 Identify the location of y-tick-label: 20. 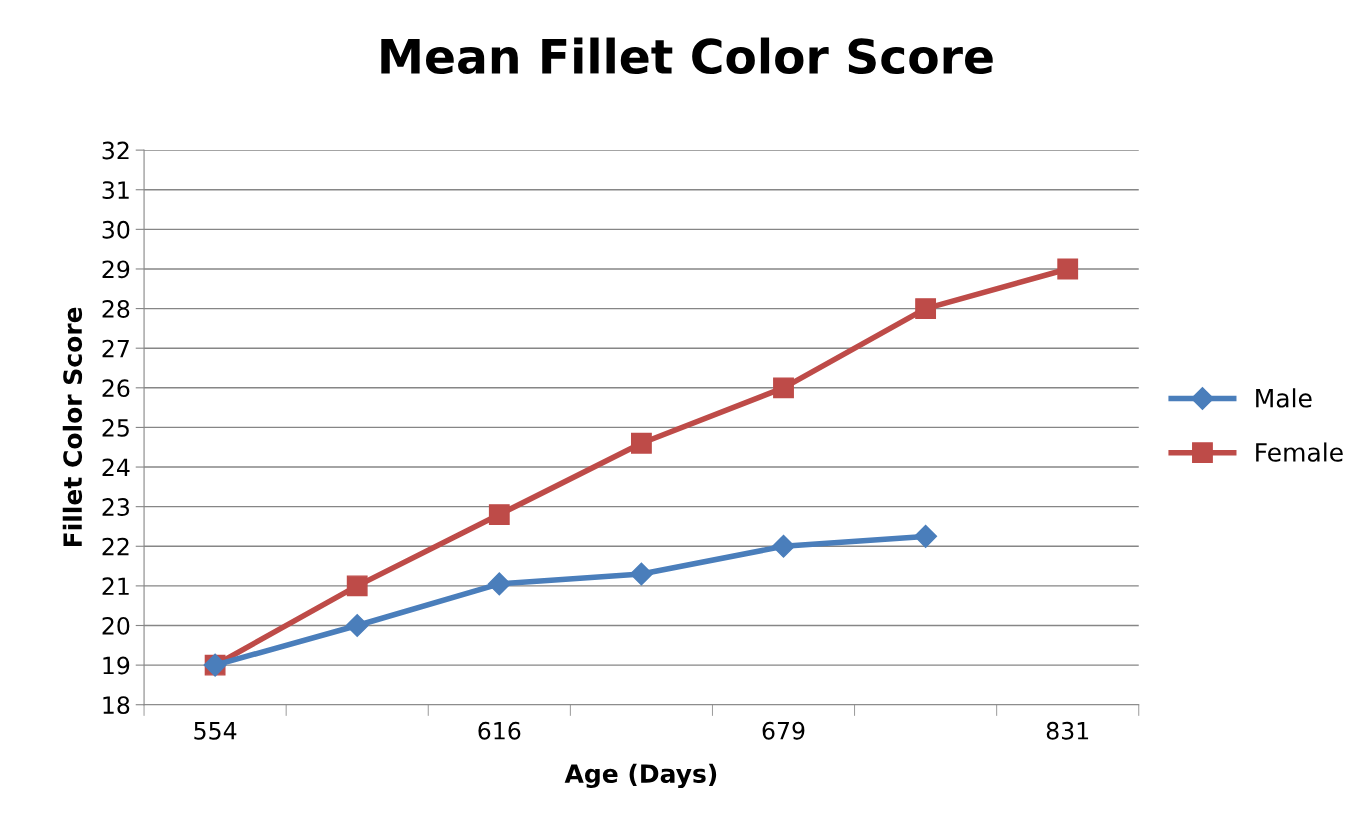
(116, 625).